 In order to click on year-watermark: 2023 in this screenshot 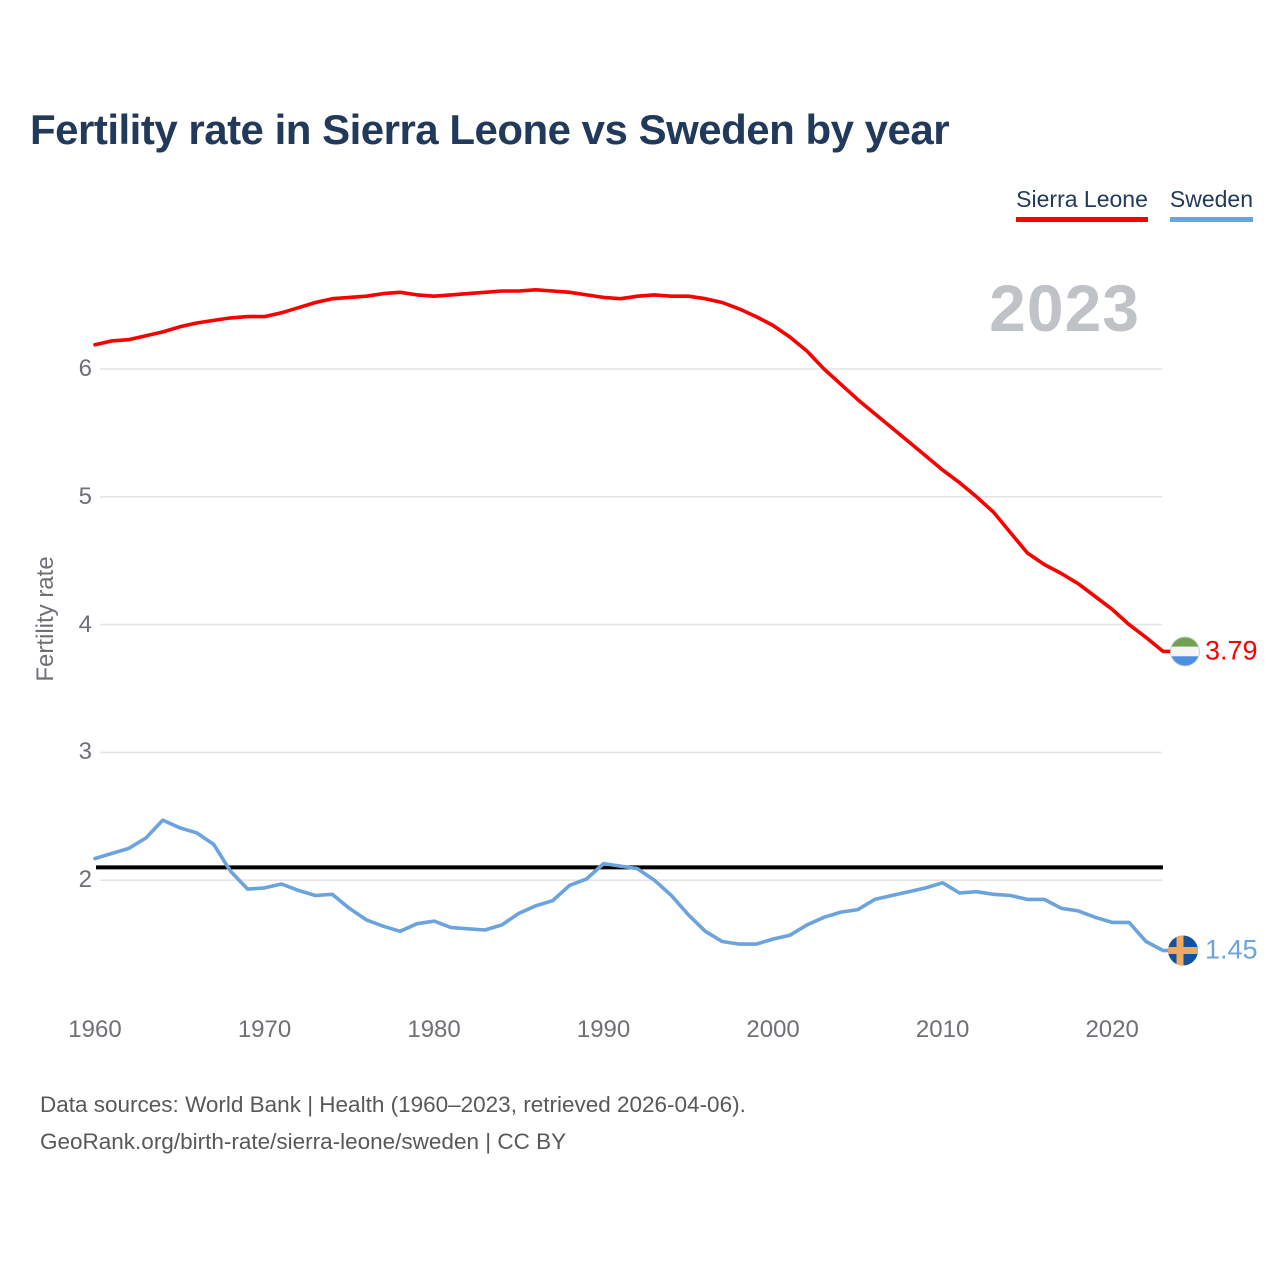, I will do `click(1064, 308)`.